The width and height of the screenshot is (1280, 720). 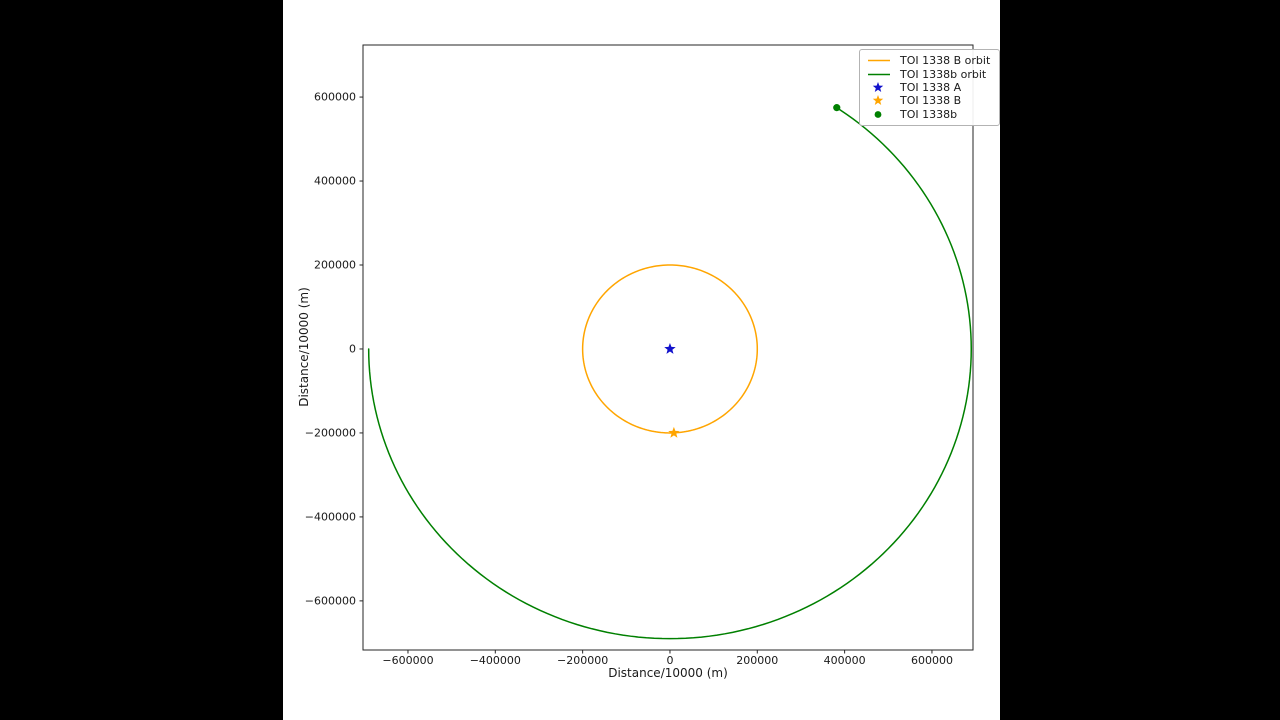 I want to click on legend-item-label: TOI 1338b, so click(x=929, y=114).